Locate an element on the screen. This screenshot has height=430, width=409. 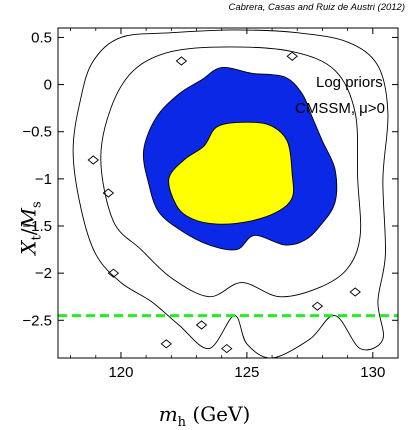
y-tick-label: 0 is located at coordinates (48, 85).